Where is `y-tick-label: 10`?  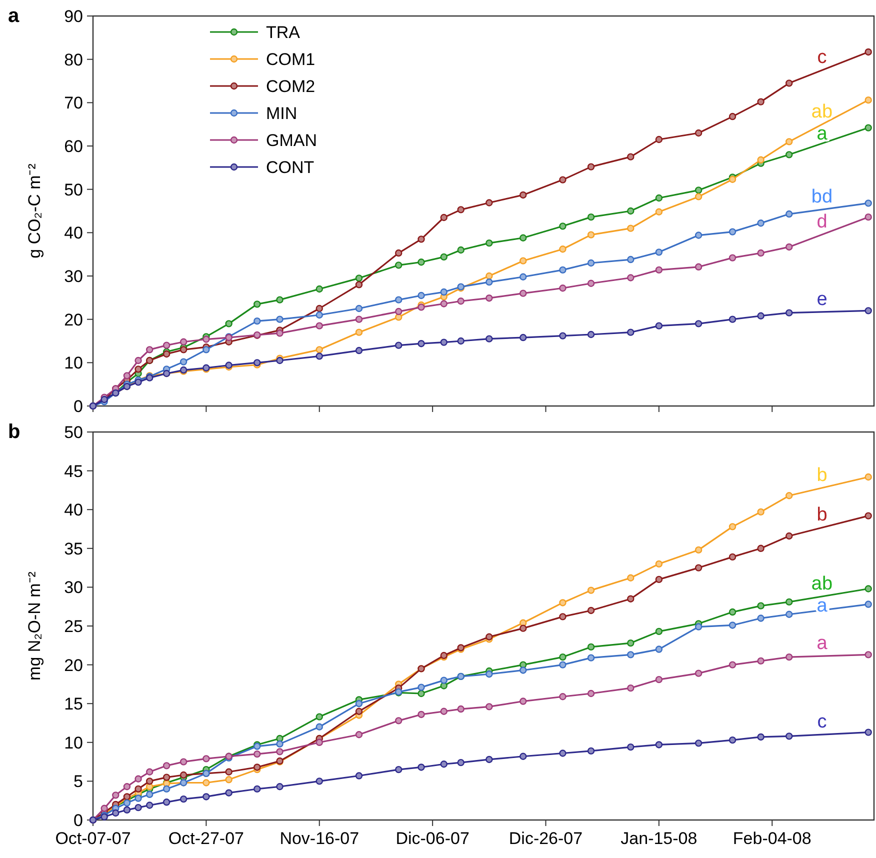
y-tick-label: 10 is located at coordinates (73, 363).